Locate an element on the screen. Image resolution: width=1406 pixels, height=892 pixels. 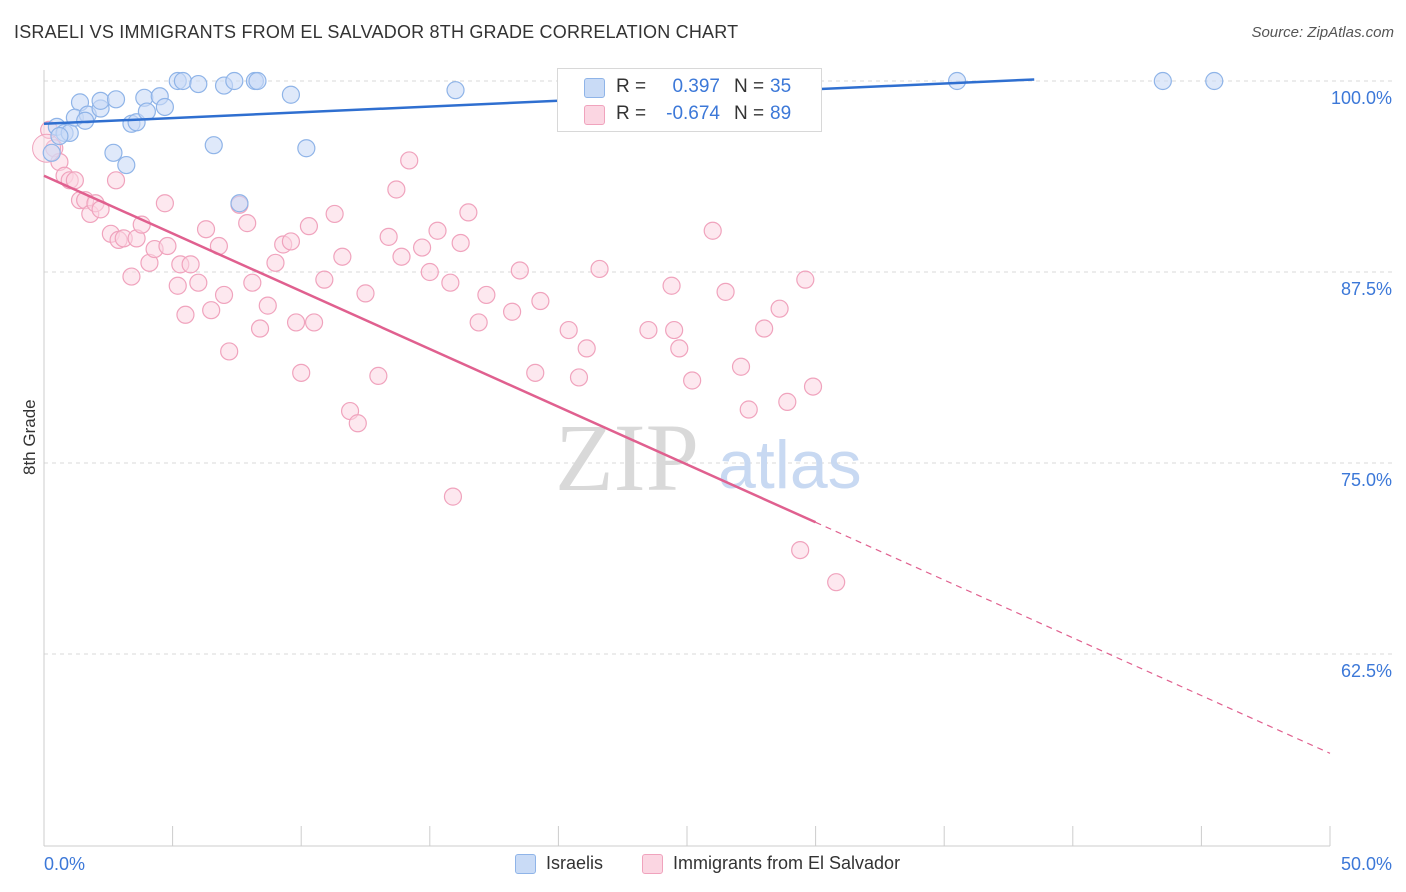
legend-swatch-salvador is located at coordinates (652, 864).